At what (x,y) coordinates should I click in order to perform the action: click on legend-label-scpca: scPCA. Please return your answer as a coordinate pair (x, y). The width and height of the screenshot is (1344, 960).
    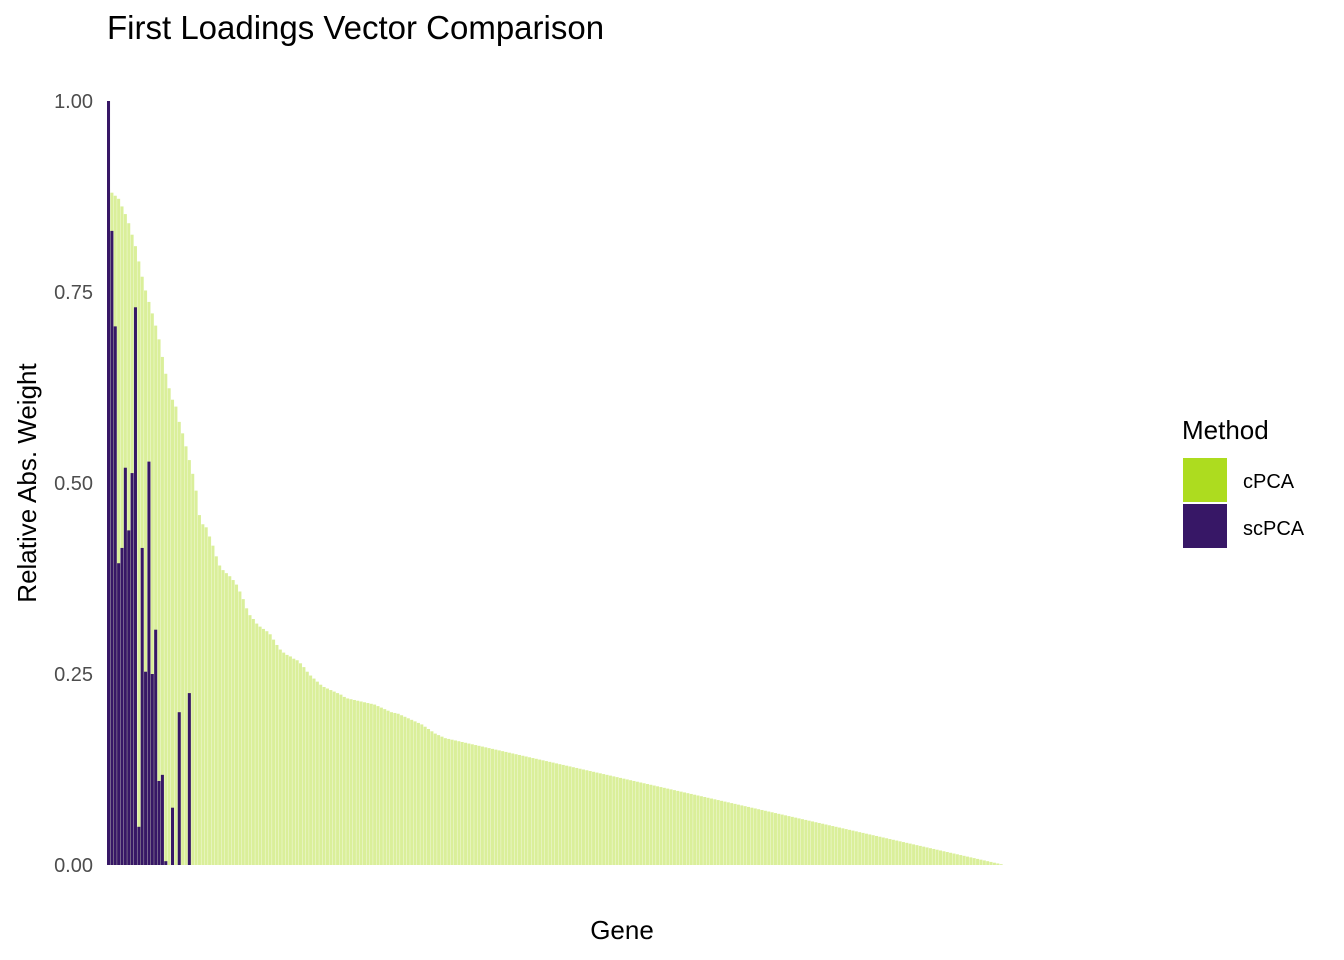
    Looking at the image, I should click on (1274, 529).